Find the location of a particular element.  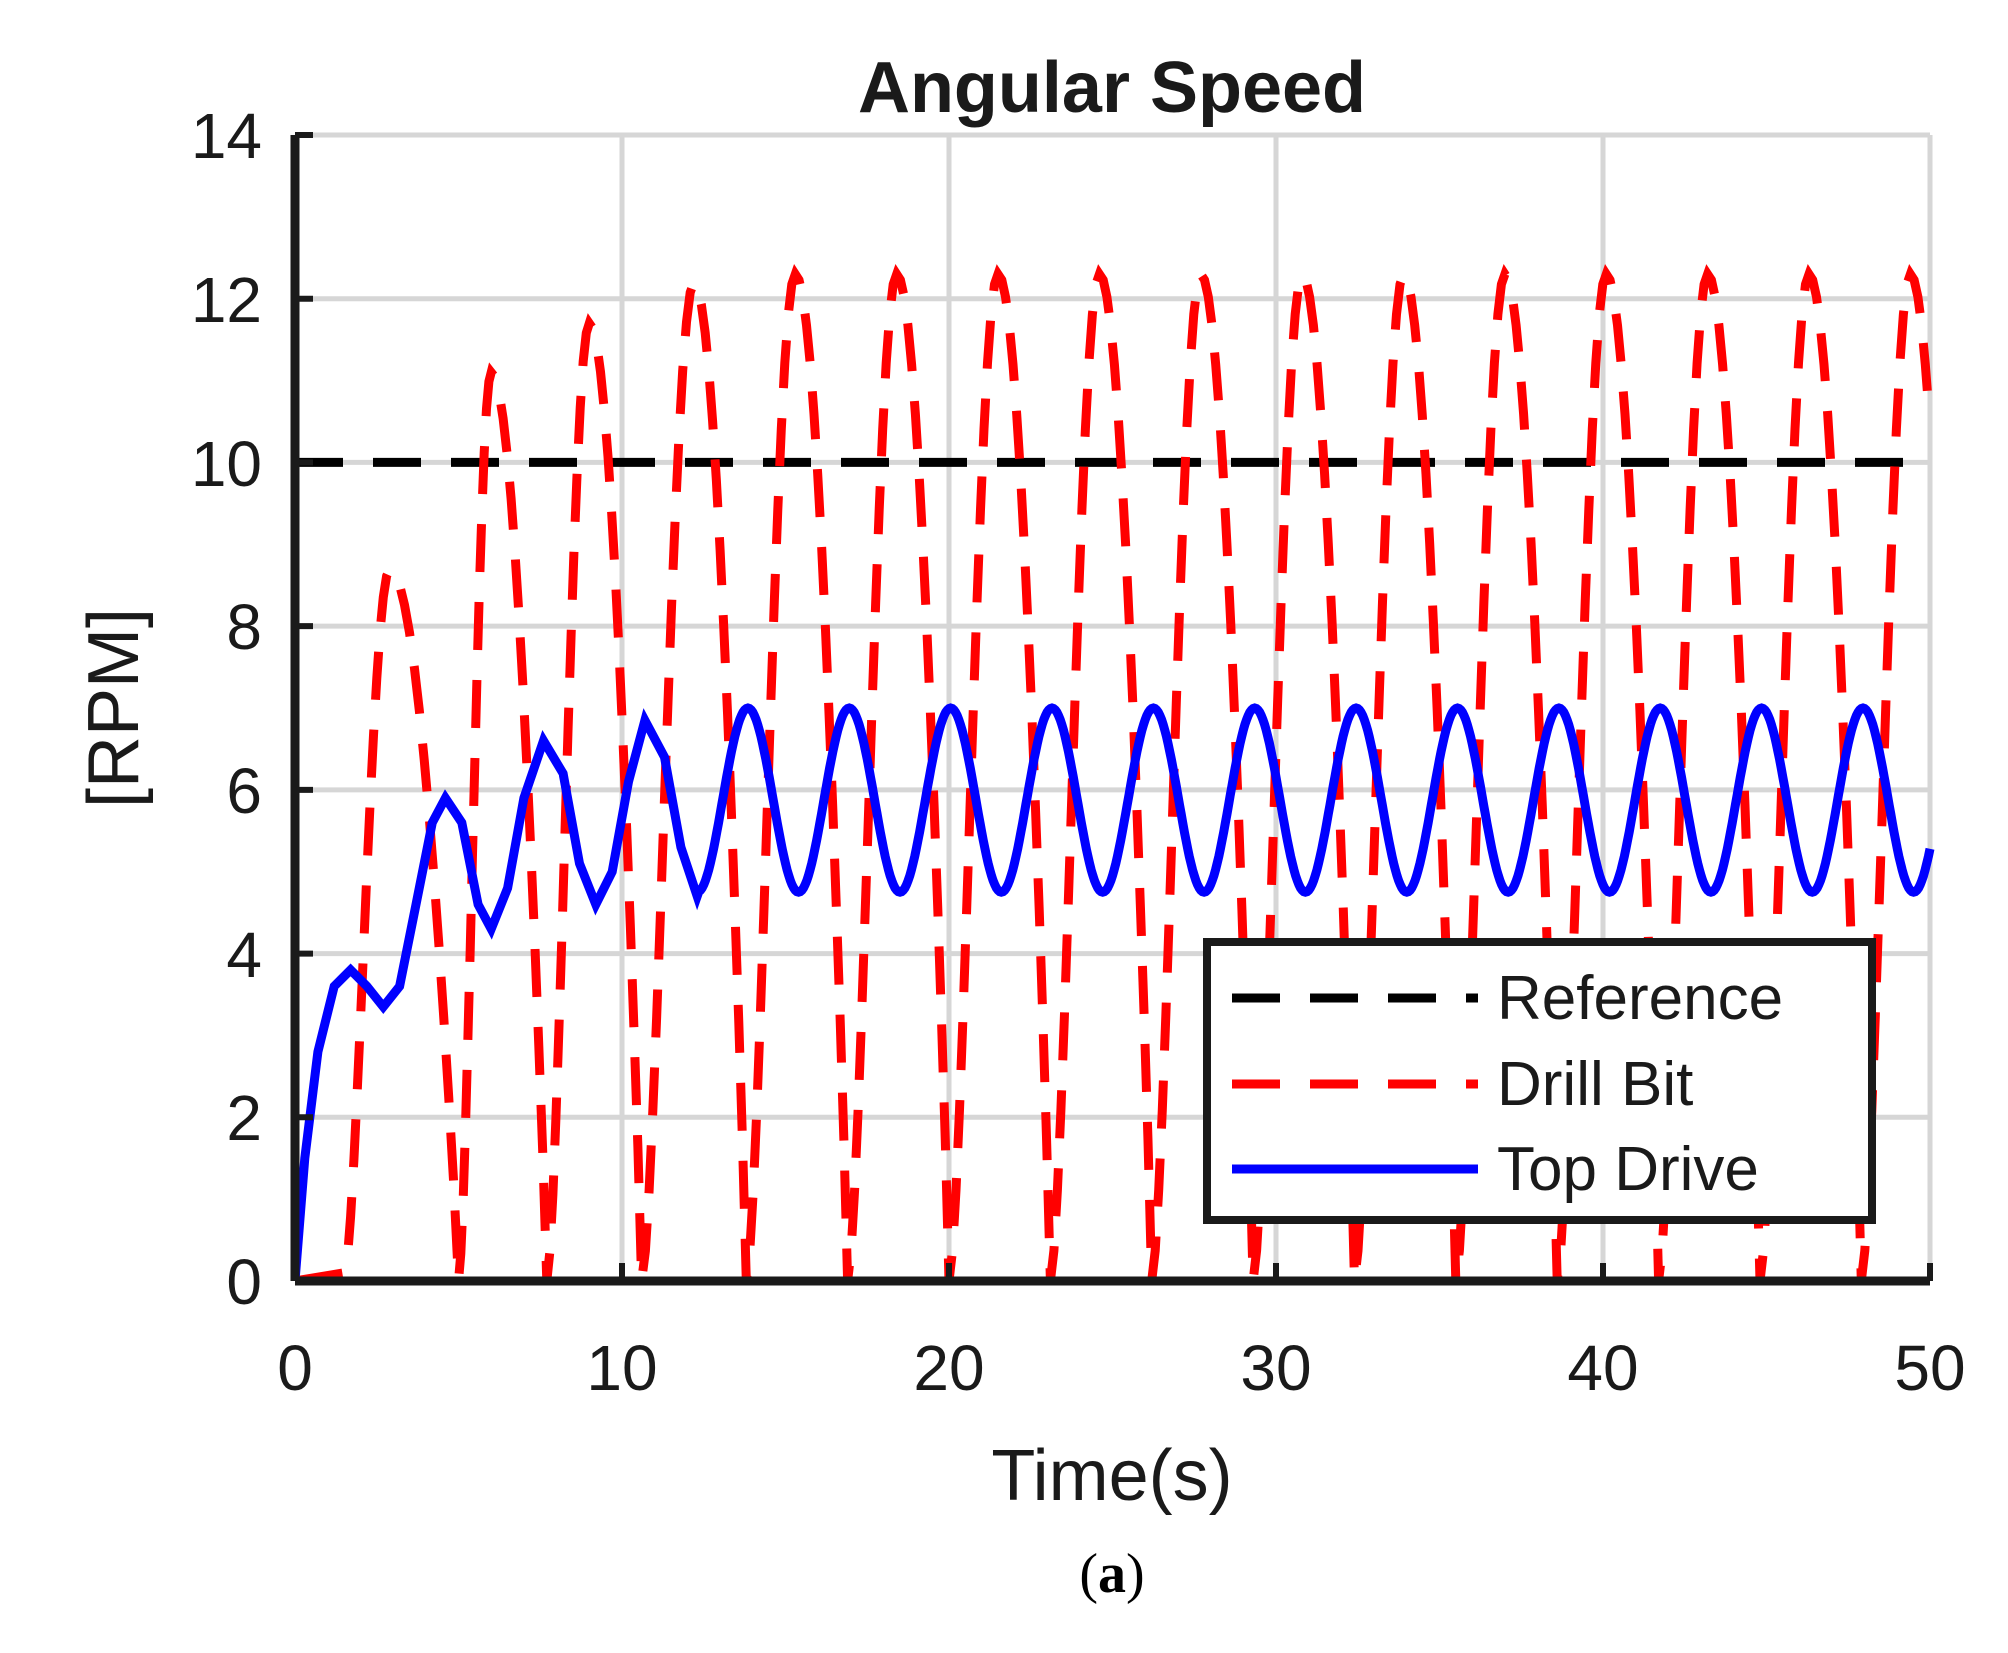

y-axis-label: [RPM] is located at coordinates (114, 708).